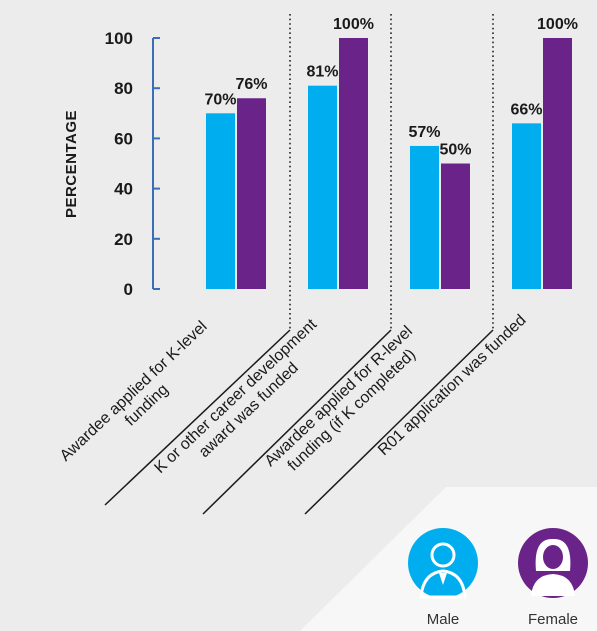  What do you see at coordinates (322, 72) in the screenshot?
I see `data-label: 81%` at bounding box center [322, 72].